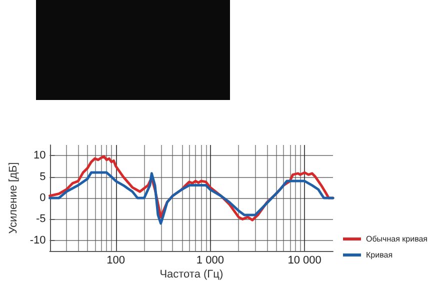 The width and height of the screenshot is (440, 281). What do you see at coordinates (305, 260) in the screenshot?
I see `x-tick-label: 10 000` at bounding box center [305, 260].